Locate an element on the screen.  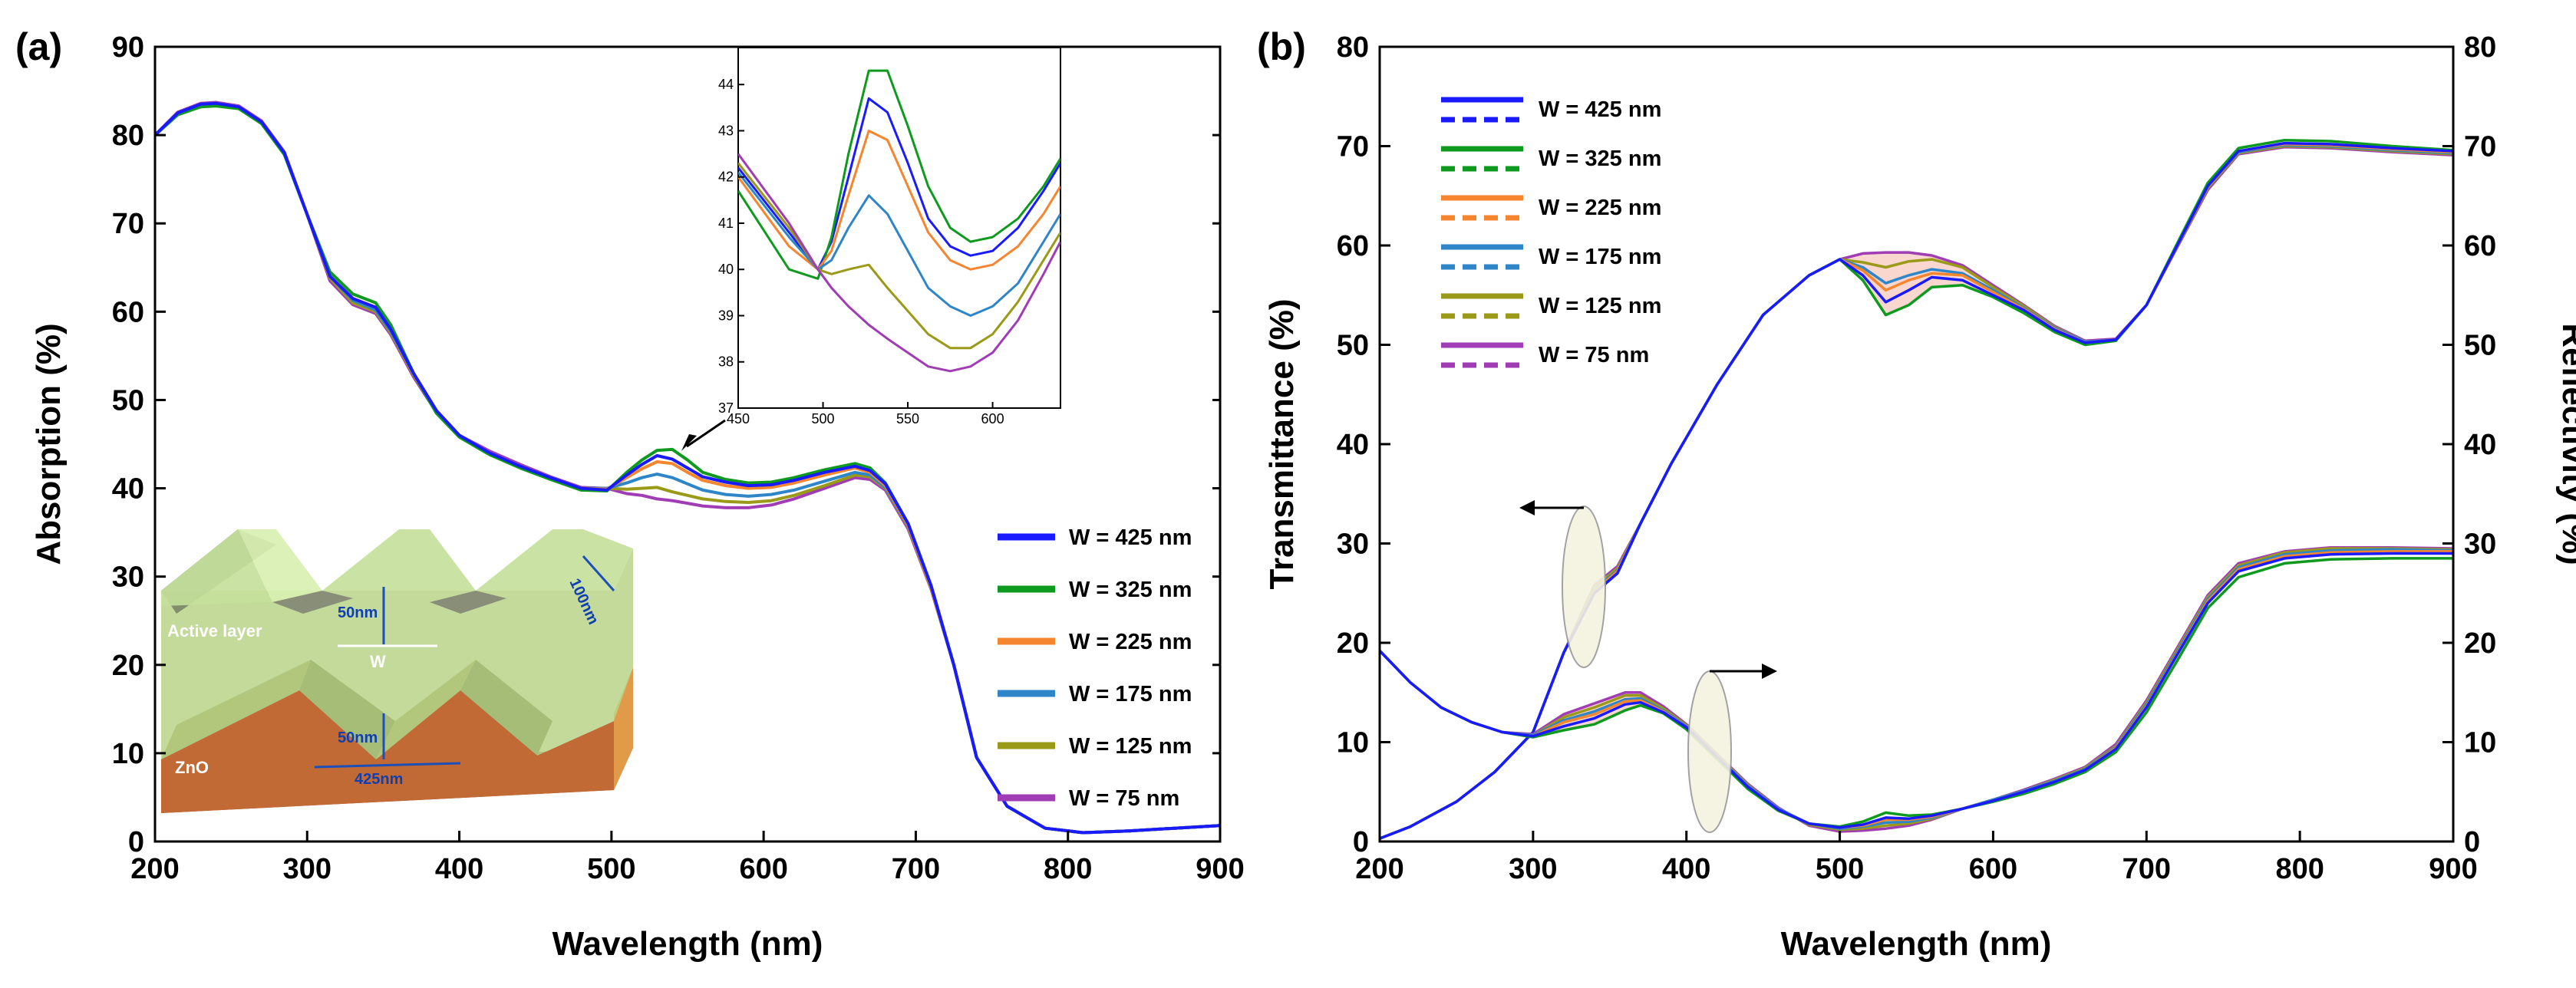
zno-label: ZnO is located at coordinates (192, 767).